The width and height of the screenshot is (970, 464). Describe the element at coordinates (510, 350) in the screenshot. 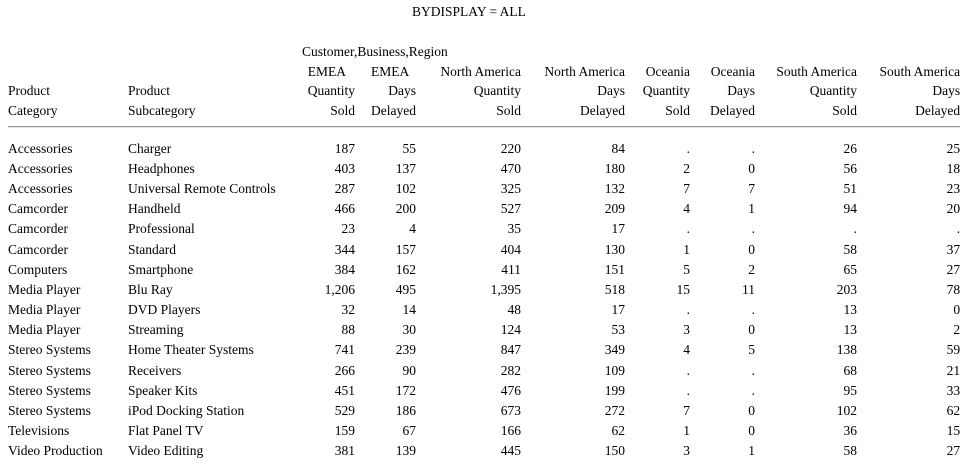

I see `value-cell: 847` at that location.